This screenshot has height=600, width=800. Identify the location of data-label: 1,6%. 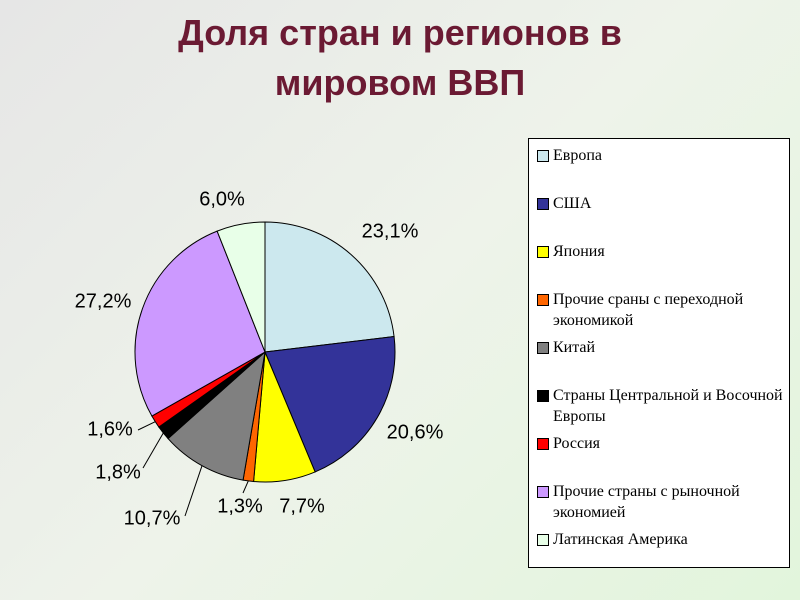
(110, 429).